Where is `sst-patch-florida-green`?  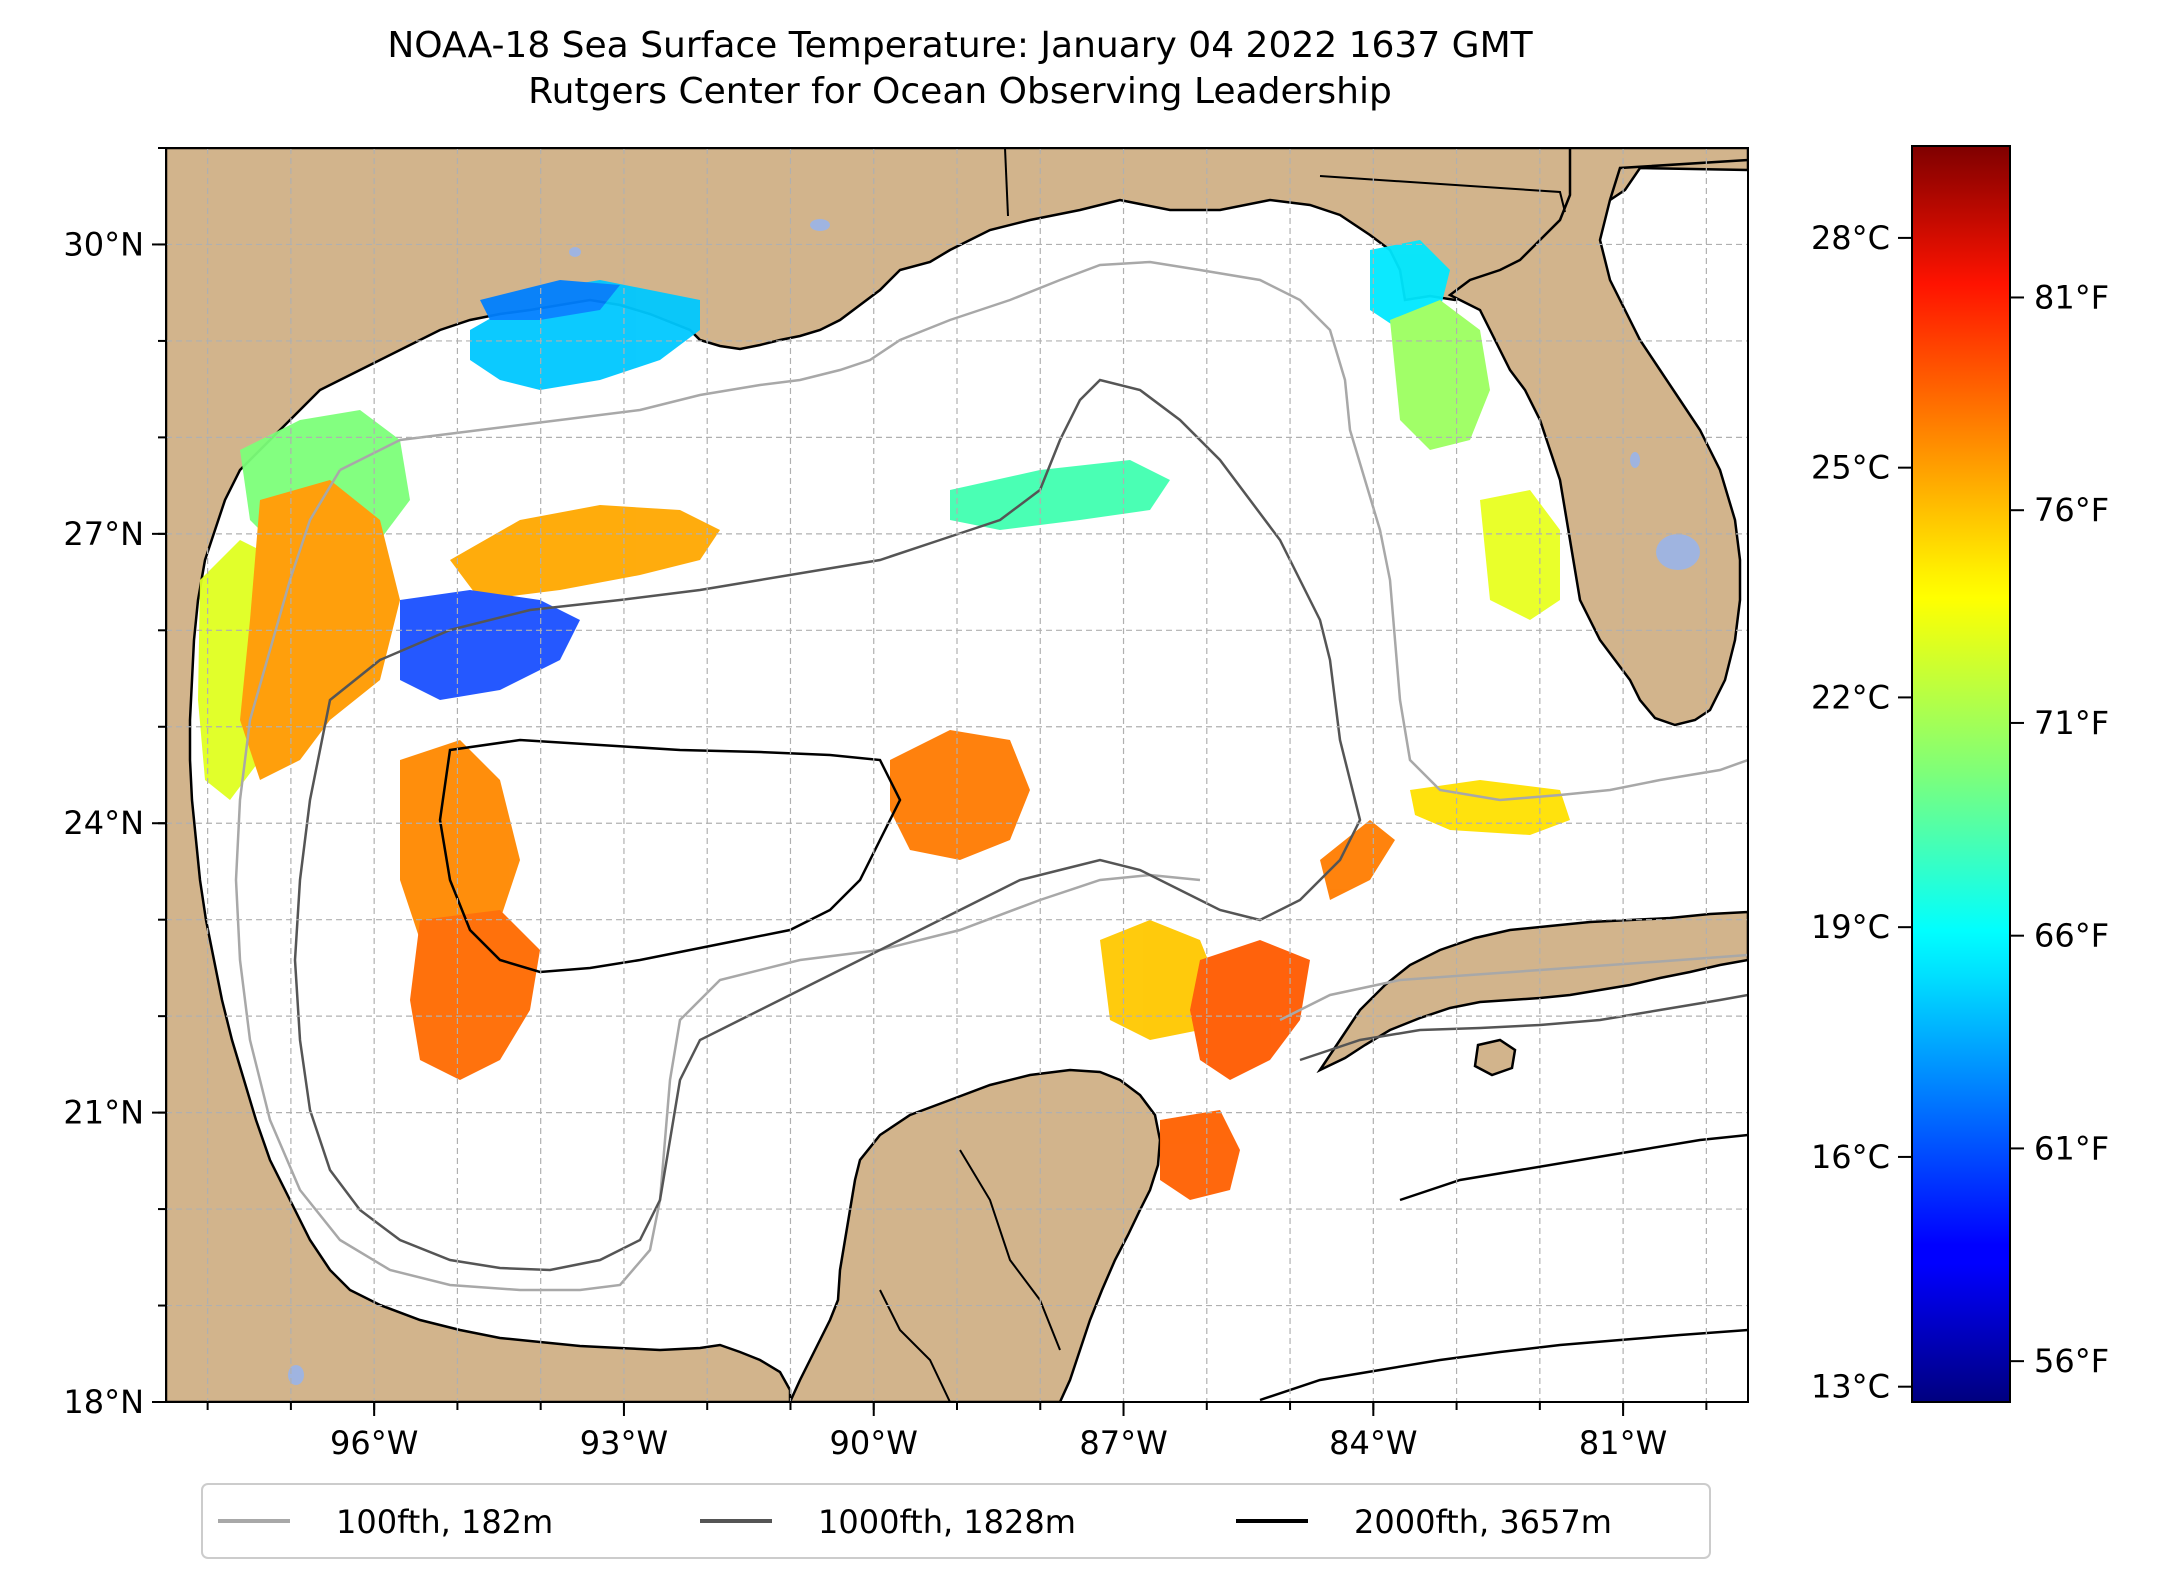 sst-patch-florida-green is located at coordinates (1440, 375).